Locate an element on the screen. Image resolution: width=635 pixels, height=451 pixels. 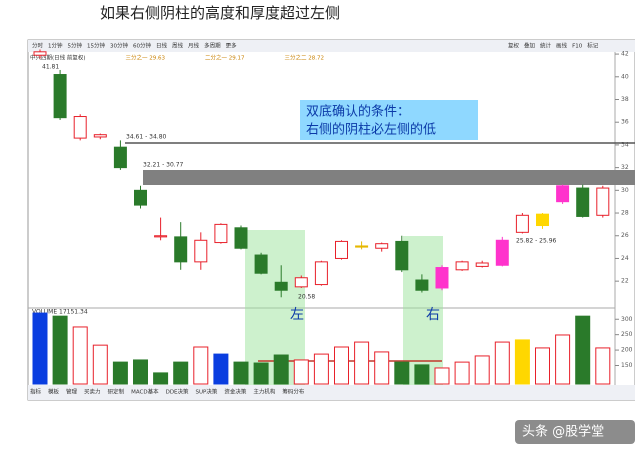
slide-title: 如果右侧阴柱的高度和厚度超过左侧 is located at coordinates (220, 13).